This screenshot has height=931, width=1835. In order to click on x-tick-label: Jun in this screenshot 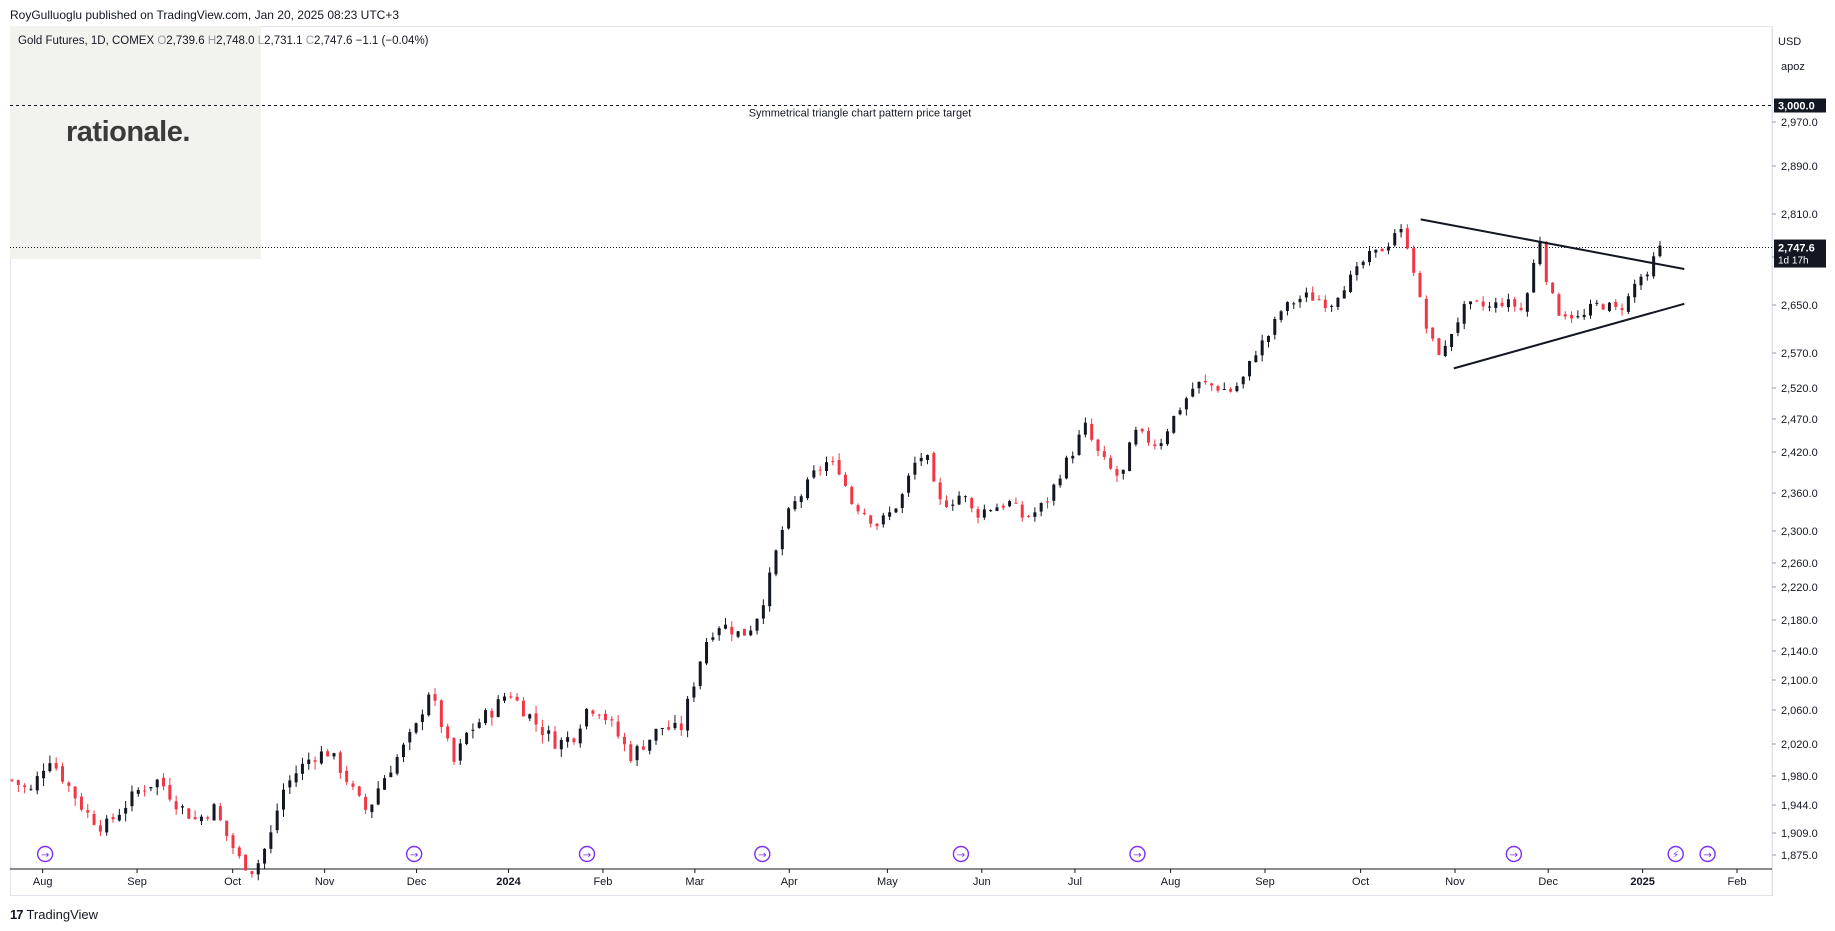, I will do `click(982, 882)`.